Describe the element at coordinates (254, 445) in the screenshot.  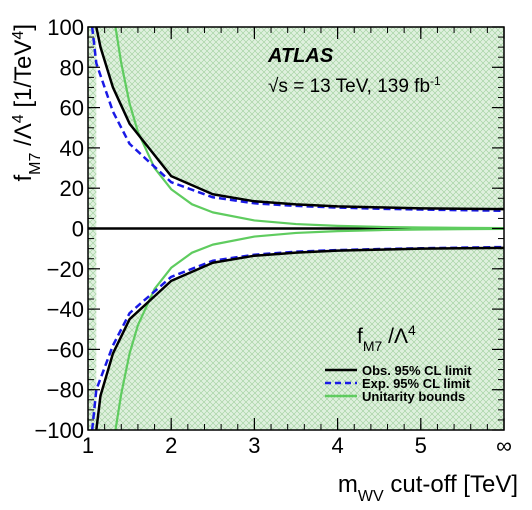
I see `x-tick-label: 3` at that location.